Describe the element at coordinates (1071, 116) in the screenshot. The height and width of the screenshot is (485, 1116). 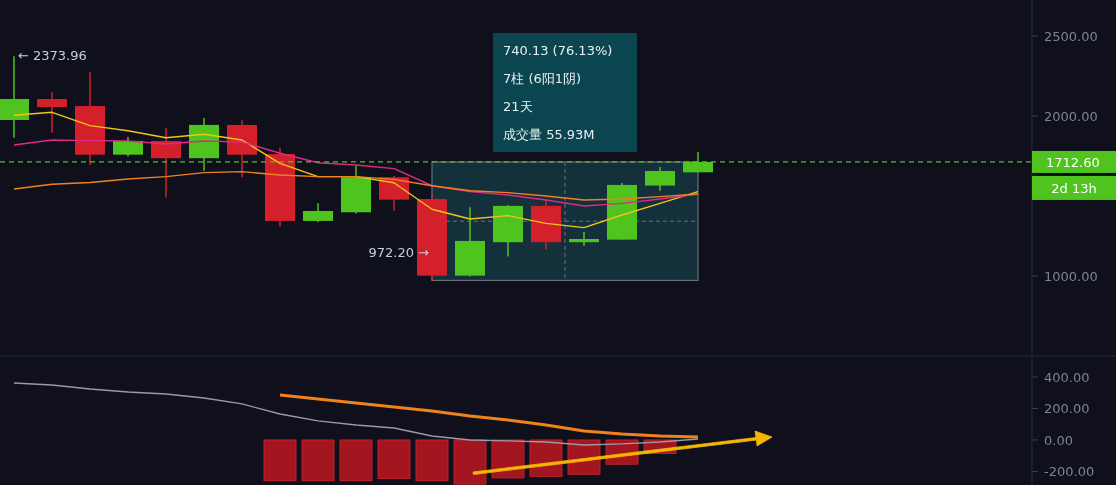
I see `y-tick-label: 2000.00` at that location.